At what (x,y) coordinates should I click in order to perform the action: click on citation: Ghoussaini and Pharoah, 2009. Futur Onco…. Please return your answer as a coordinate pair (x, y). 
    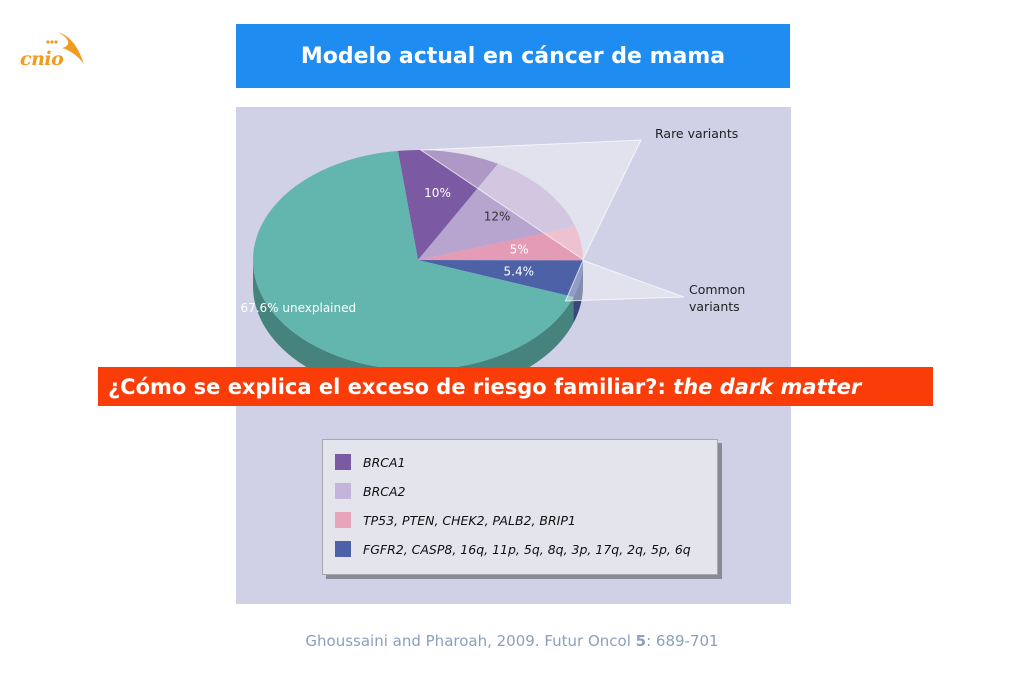
    Looking at the image, I should click on (512, 641).